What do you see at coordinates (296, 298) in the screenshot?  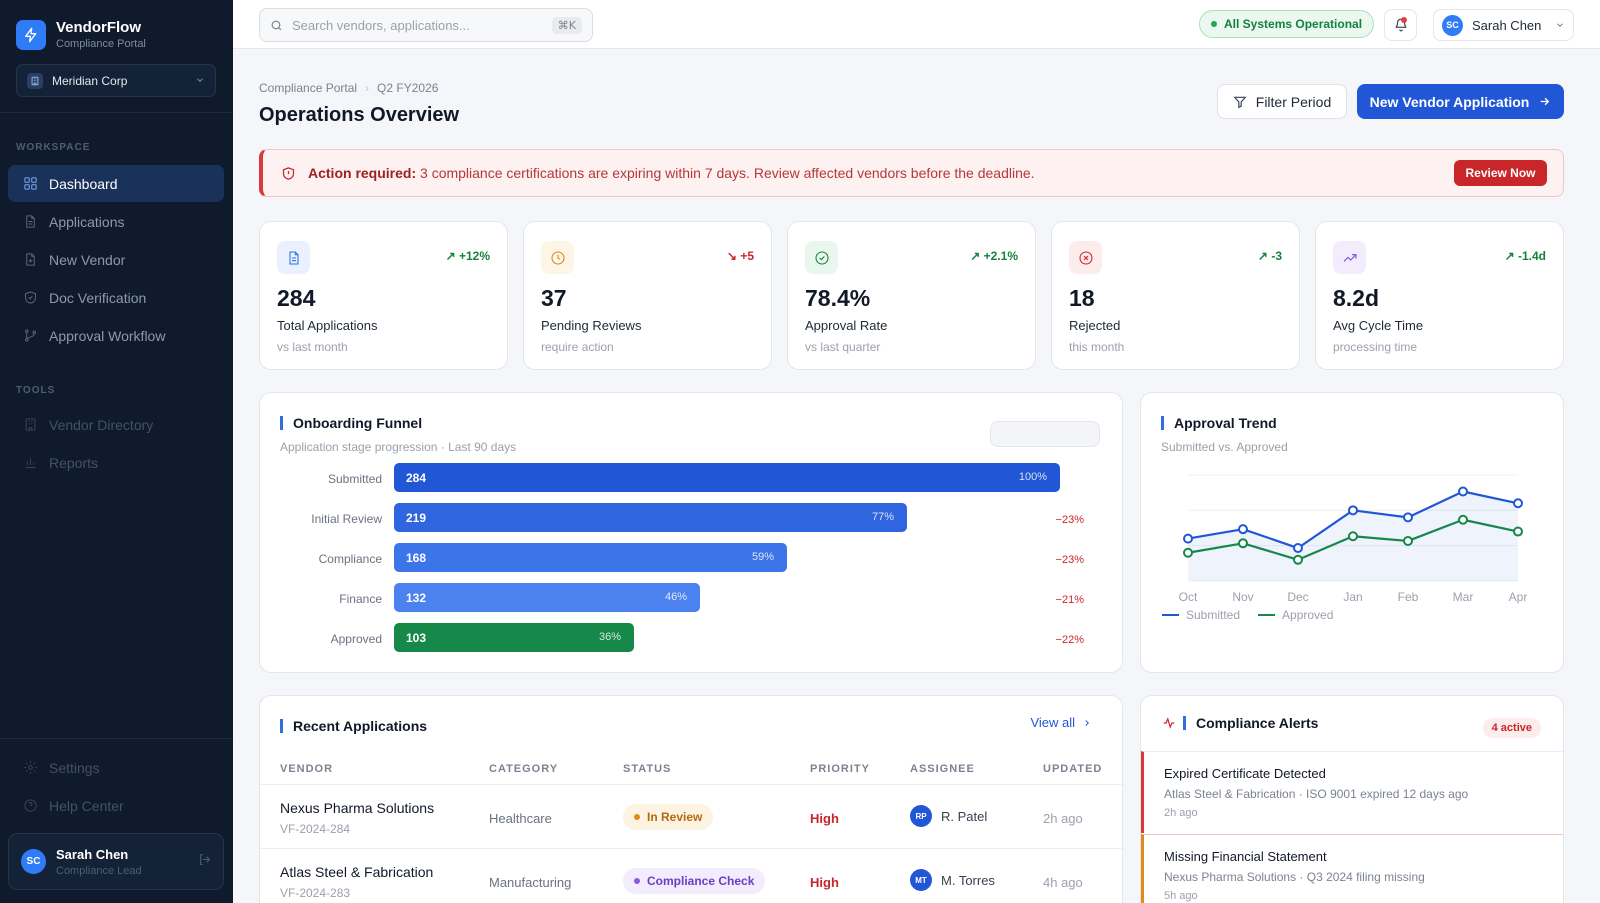 I see `kpi-value: 284` at bounding box center [296, 298].